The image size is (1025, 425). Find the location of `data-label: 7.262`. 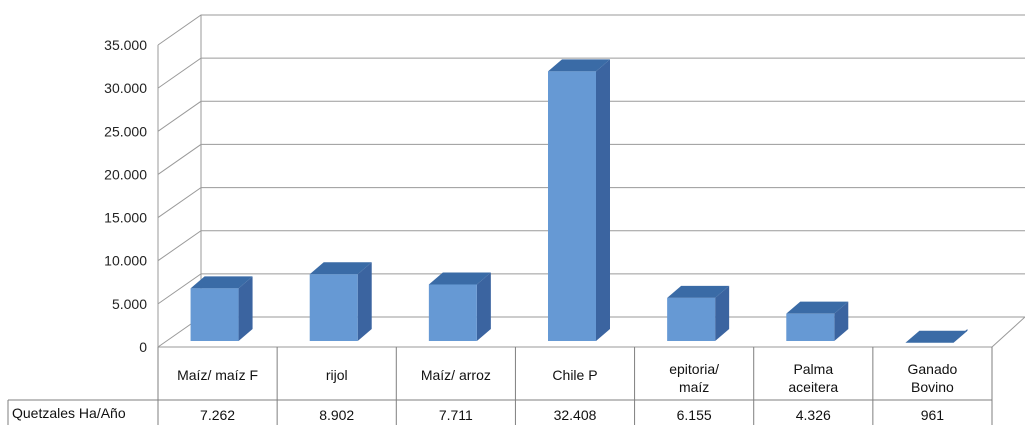

data-label: 7.262 is located at coordinates (217, 415).